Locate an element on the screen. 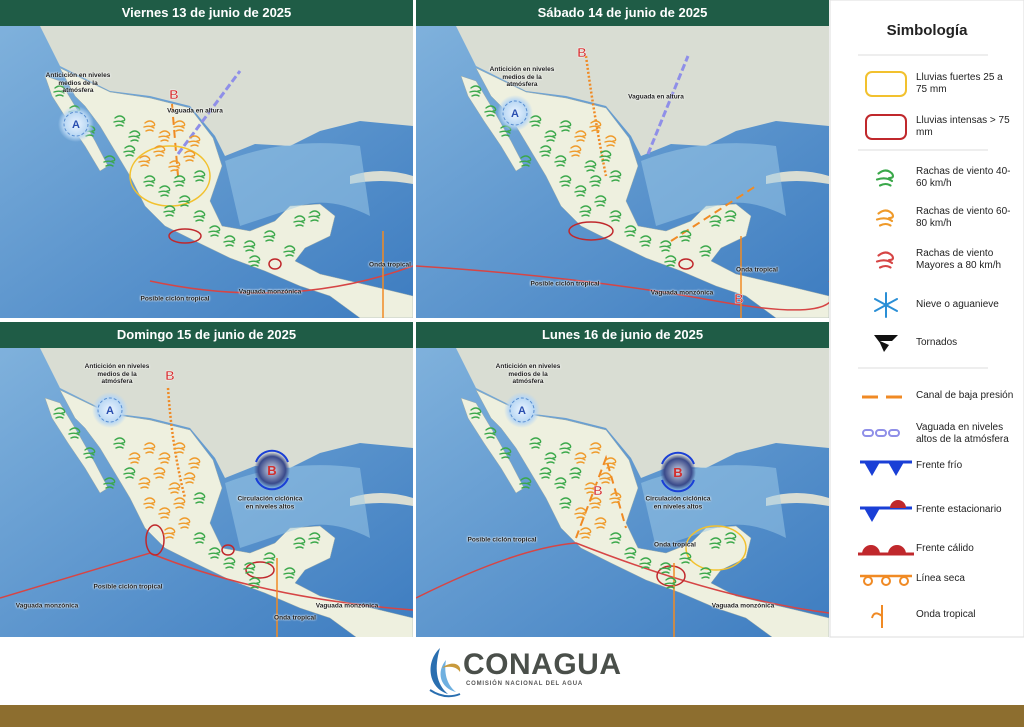 This screenshot has height=727, width=1024. legend-item: Vaguada en niveles altos de la atmósfera is located at coordinates (962, 433).